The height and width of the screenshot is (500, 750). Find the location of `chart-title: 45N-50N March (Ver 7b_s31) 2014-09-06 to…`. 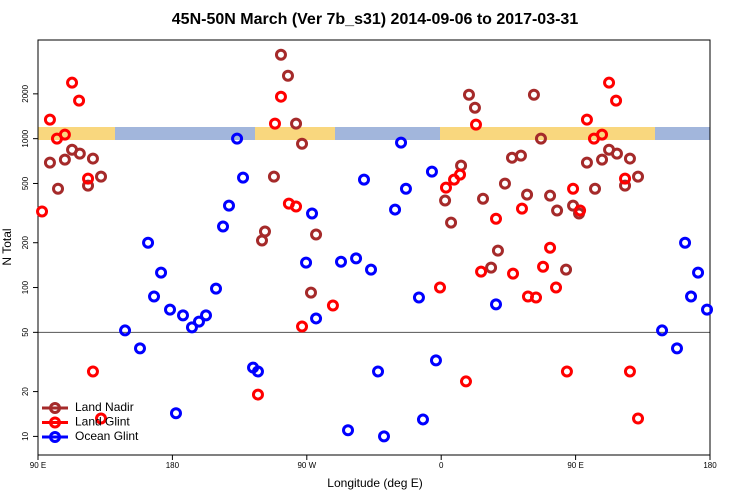

chart-title: 45N-50N March (Ver 7b_s31) 2014-09-06 to… is located at coordinates (375, 19).